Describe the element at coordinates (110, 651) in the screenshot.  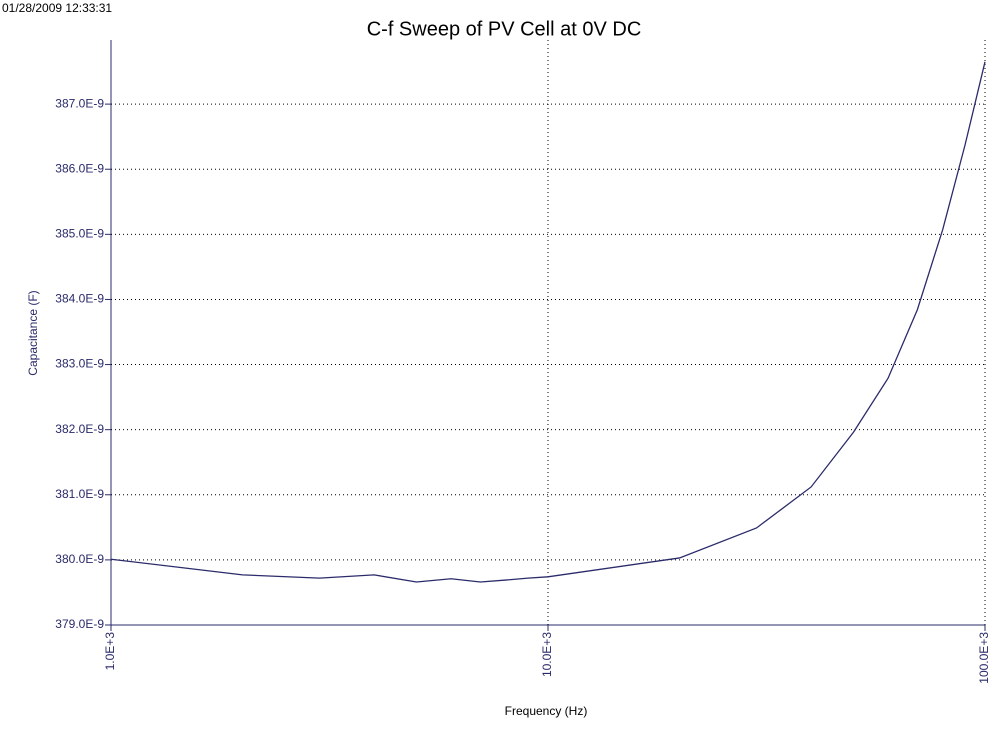
I see `x-tick-label: 1.0E+3` at that location.